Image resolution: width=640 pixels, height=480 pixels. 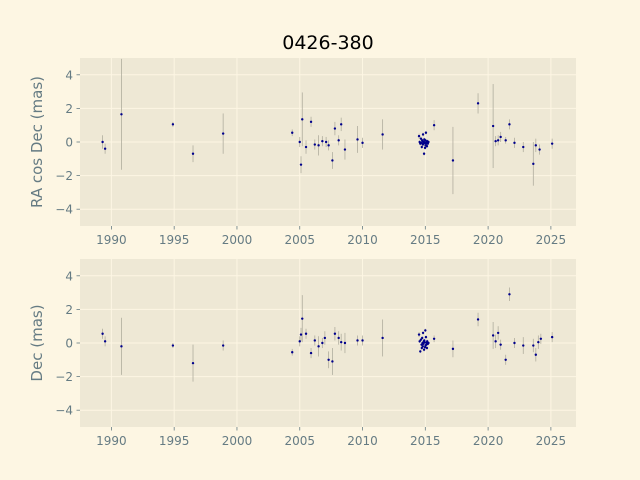 I want to click on x-ticks-ra: 1990 1995 2000 2005 2010 2015 2020 2025, so click(x=331, y=236).